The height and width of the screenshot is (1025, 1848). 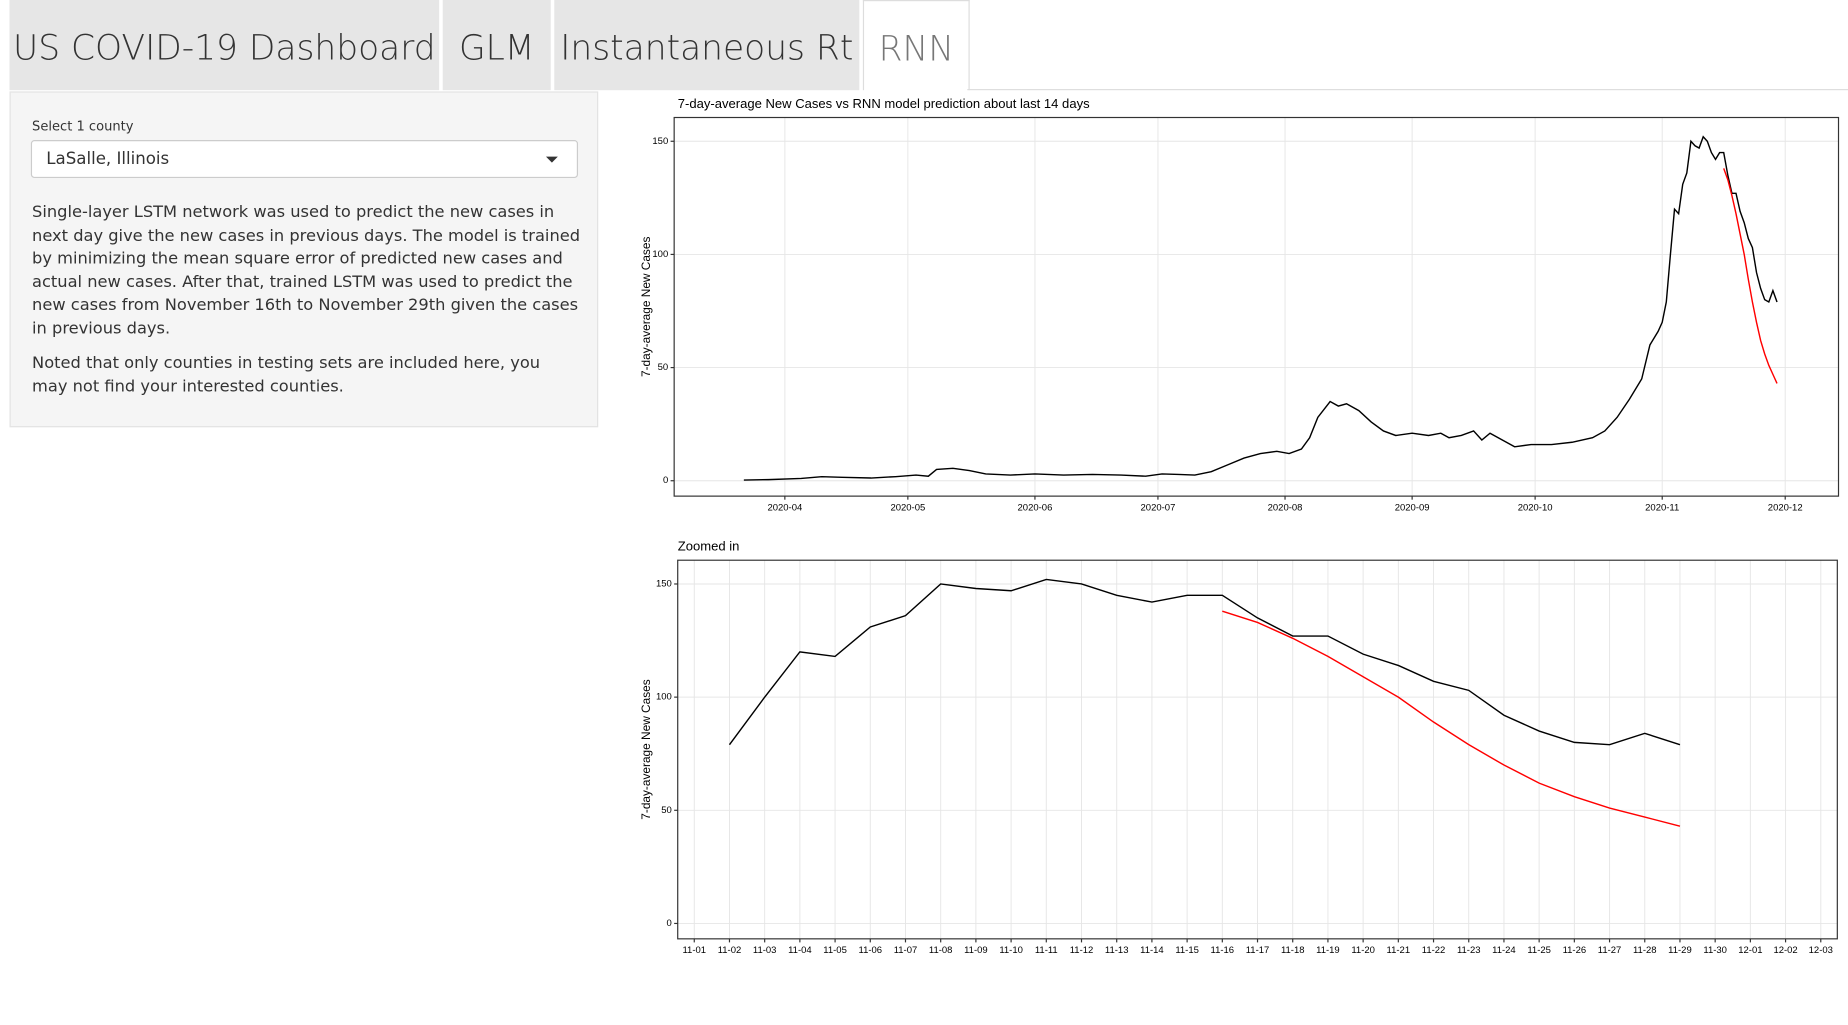 I want to click on x-tick-label: 2020-09, so click(x=1412, y=507).